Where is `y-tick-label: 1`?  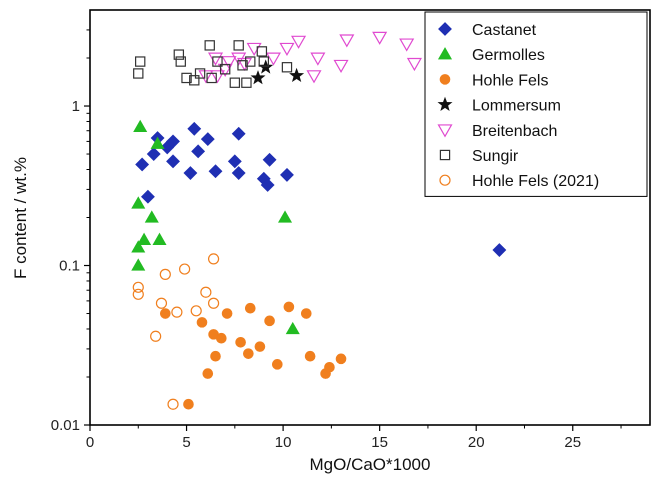 y-tick-label: 1 is located at coordinates (76, 106).